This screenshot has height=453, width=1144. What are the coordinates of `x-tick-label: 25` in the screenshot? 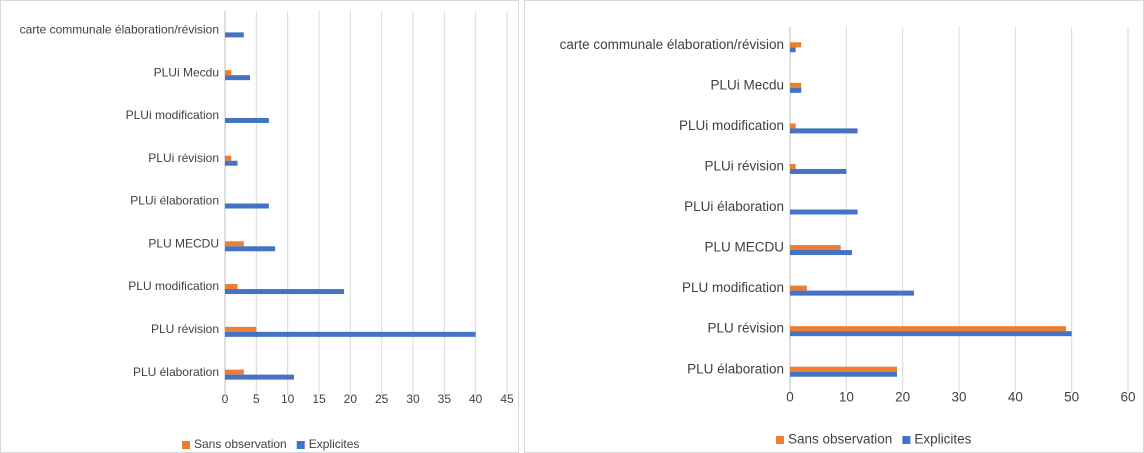 It's located at (382, 399).